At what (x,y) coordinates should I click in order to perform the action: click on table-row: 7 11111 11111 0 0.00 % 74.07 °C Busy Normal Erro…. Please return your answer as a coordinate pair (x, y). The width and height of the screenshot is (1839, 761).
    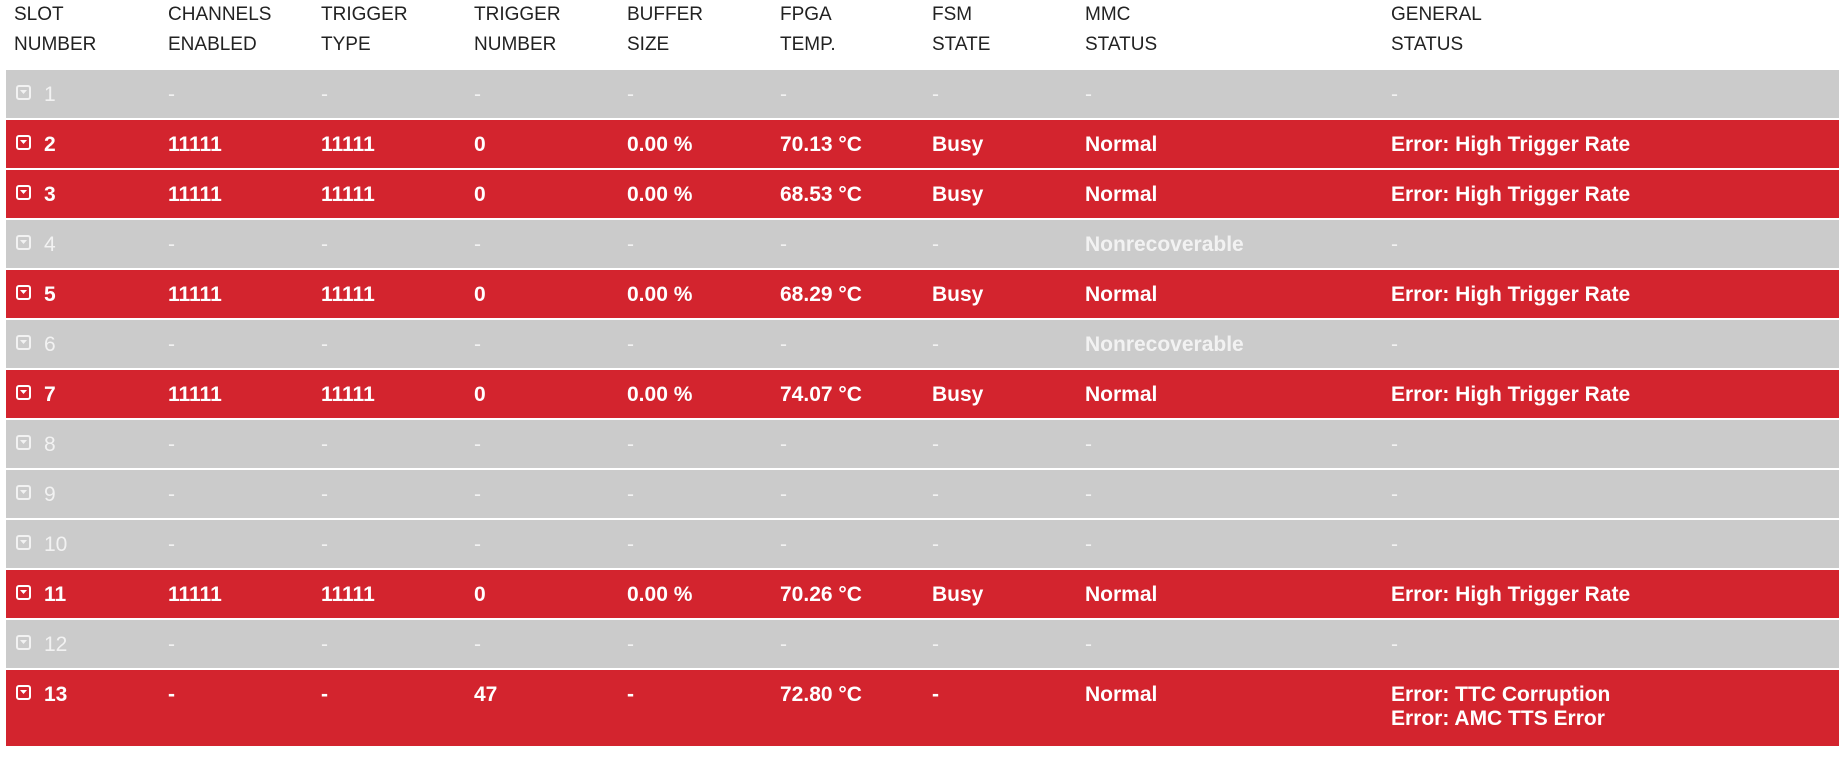
    Looking at the image, I should click on (922, 395).